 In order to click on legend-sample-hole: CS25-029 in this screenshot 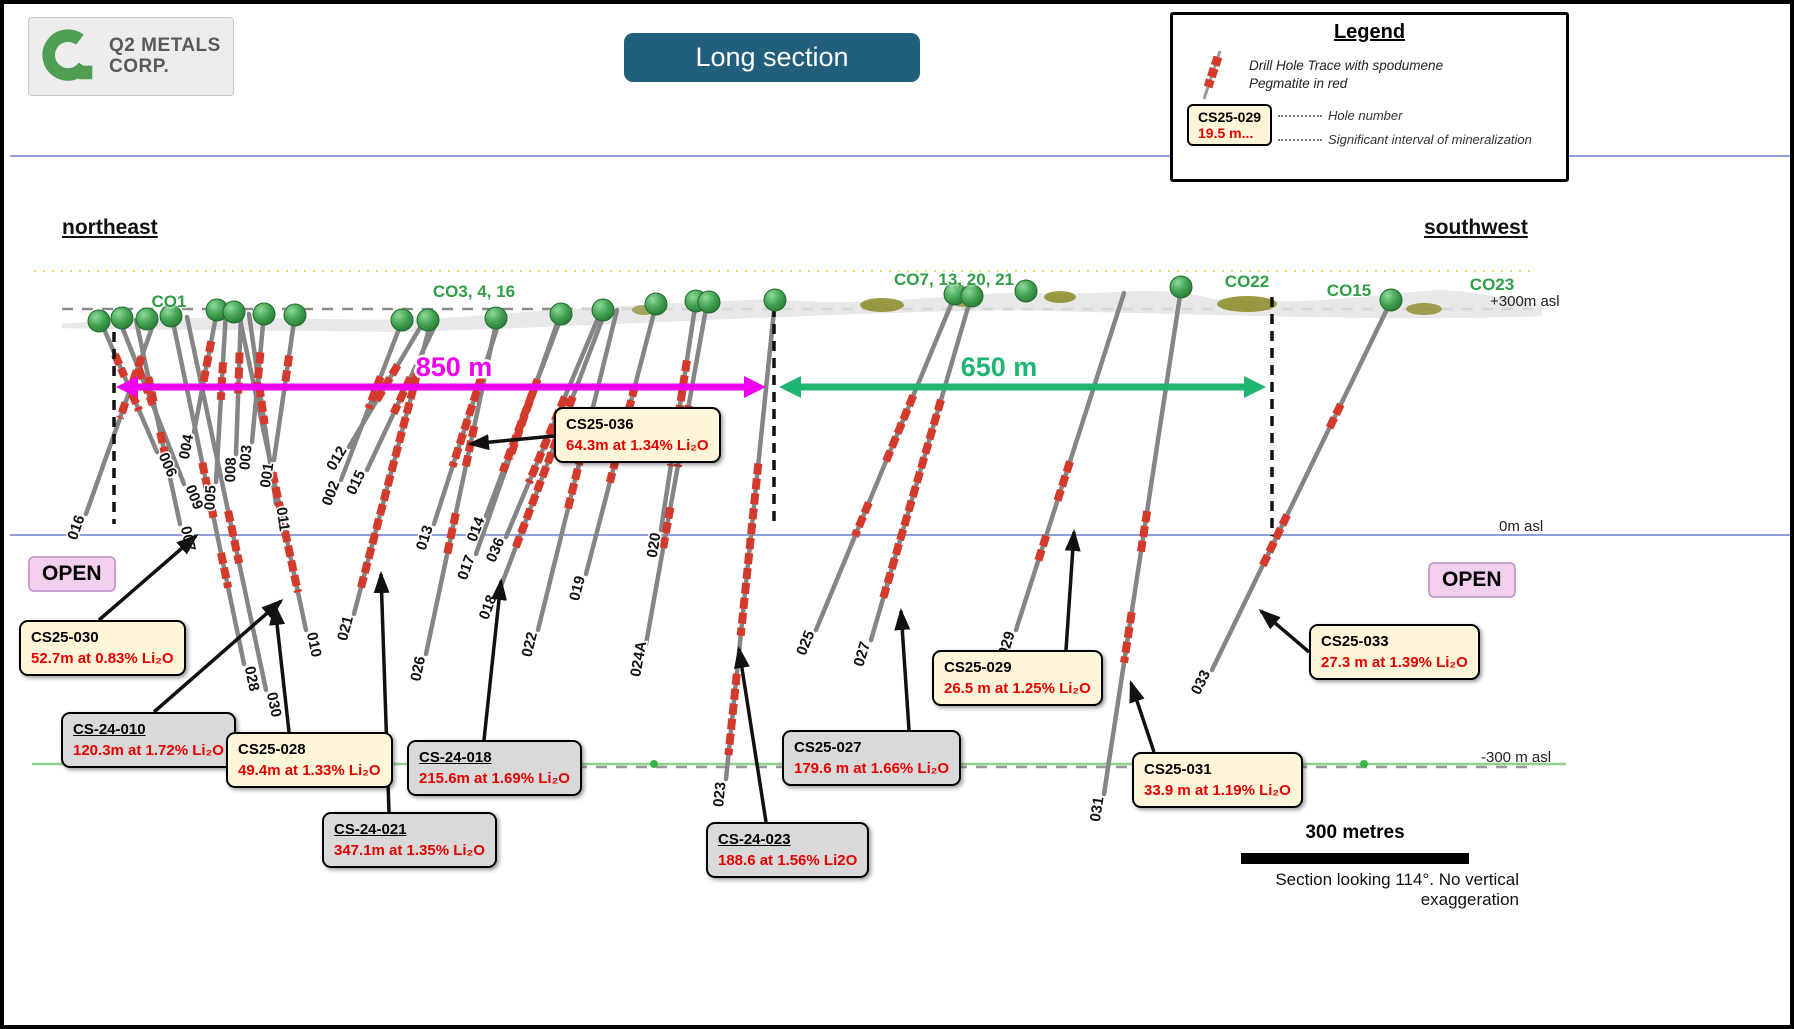, I will do `click(1230, 117)`.